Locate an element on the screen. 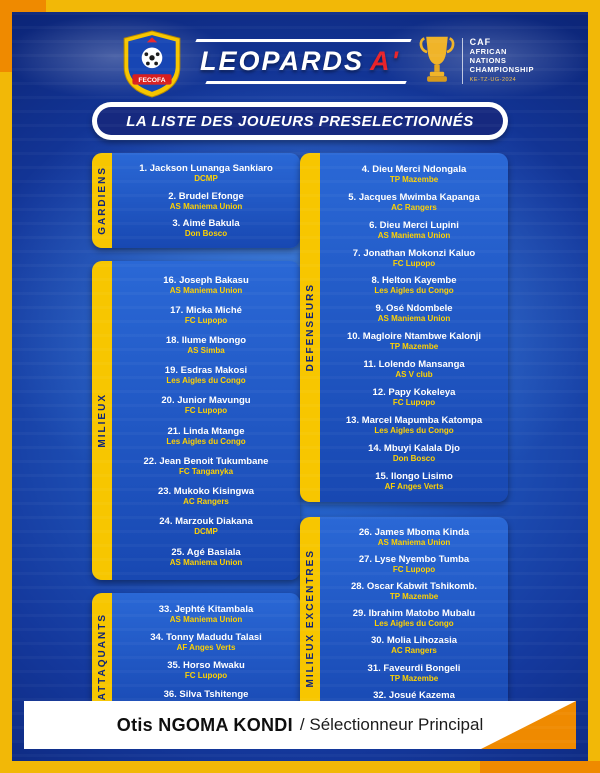  player-row: 19. Esdras Makosi Les Aigles du Congo is located at coordinates (206, 375).